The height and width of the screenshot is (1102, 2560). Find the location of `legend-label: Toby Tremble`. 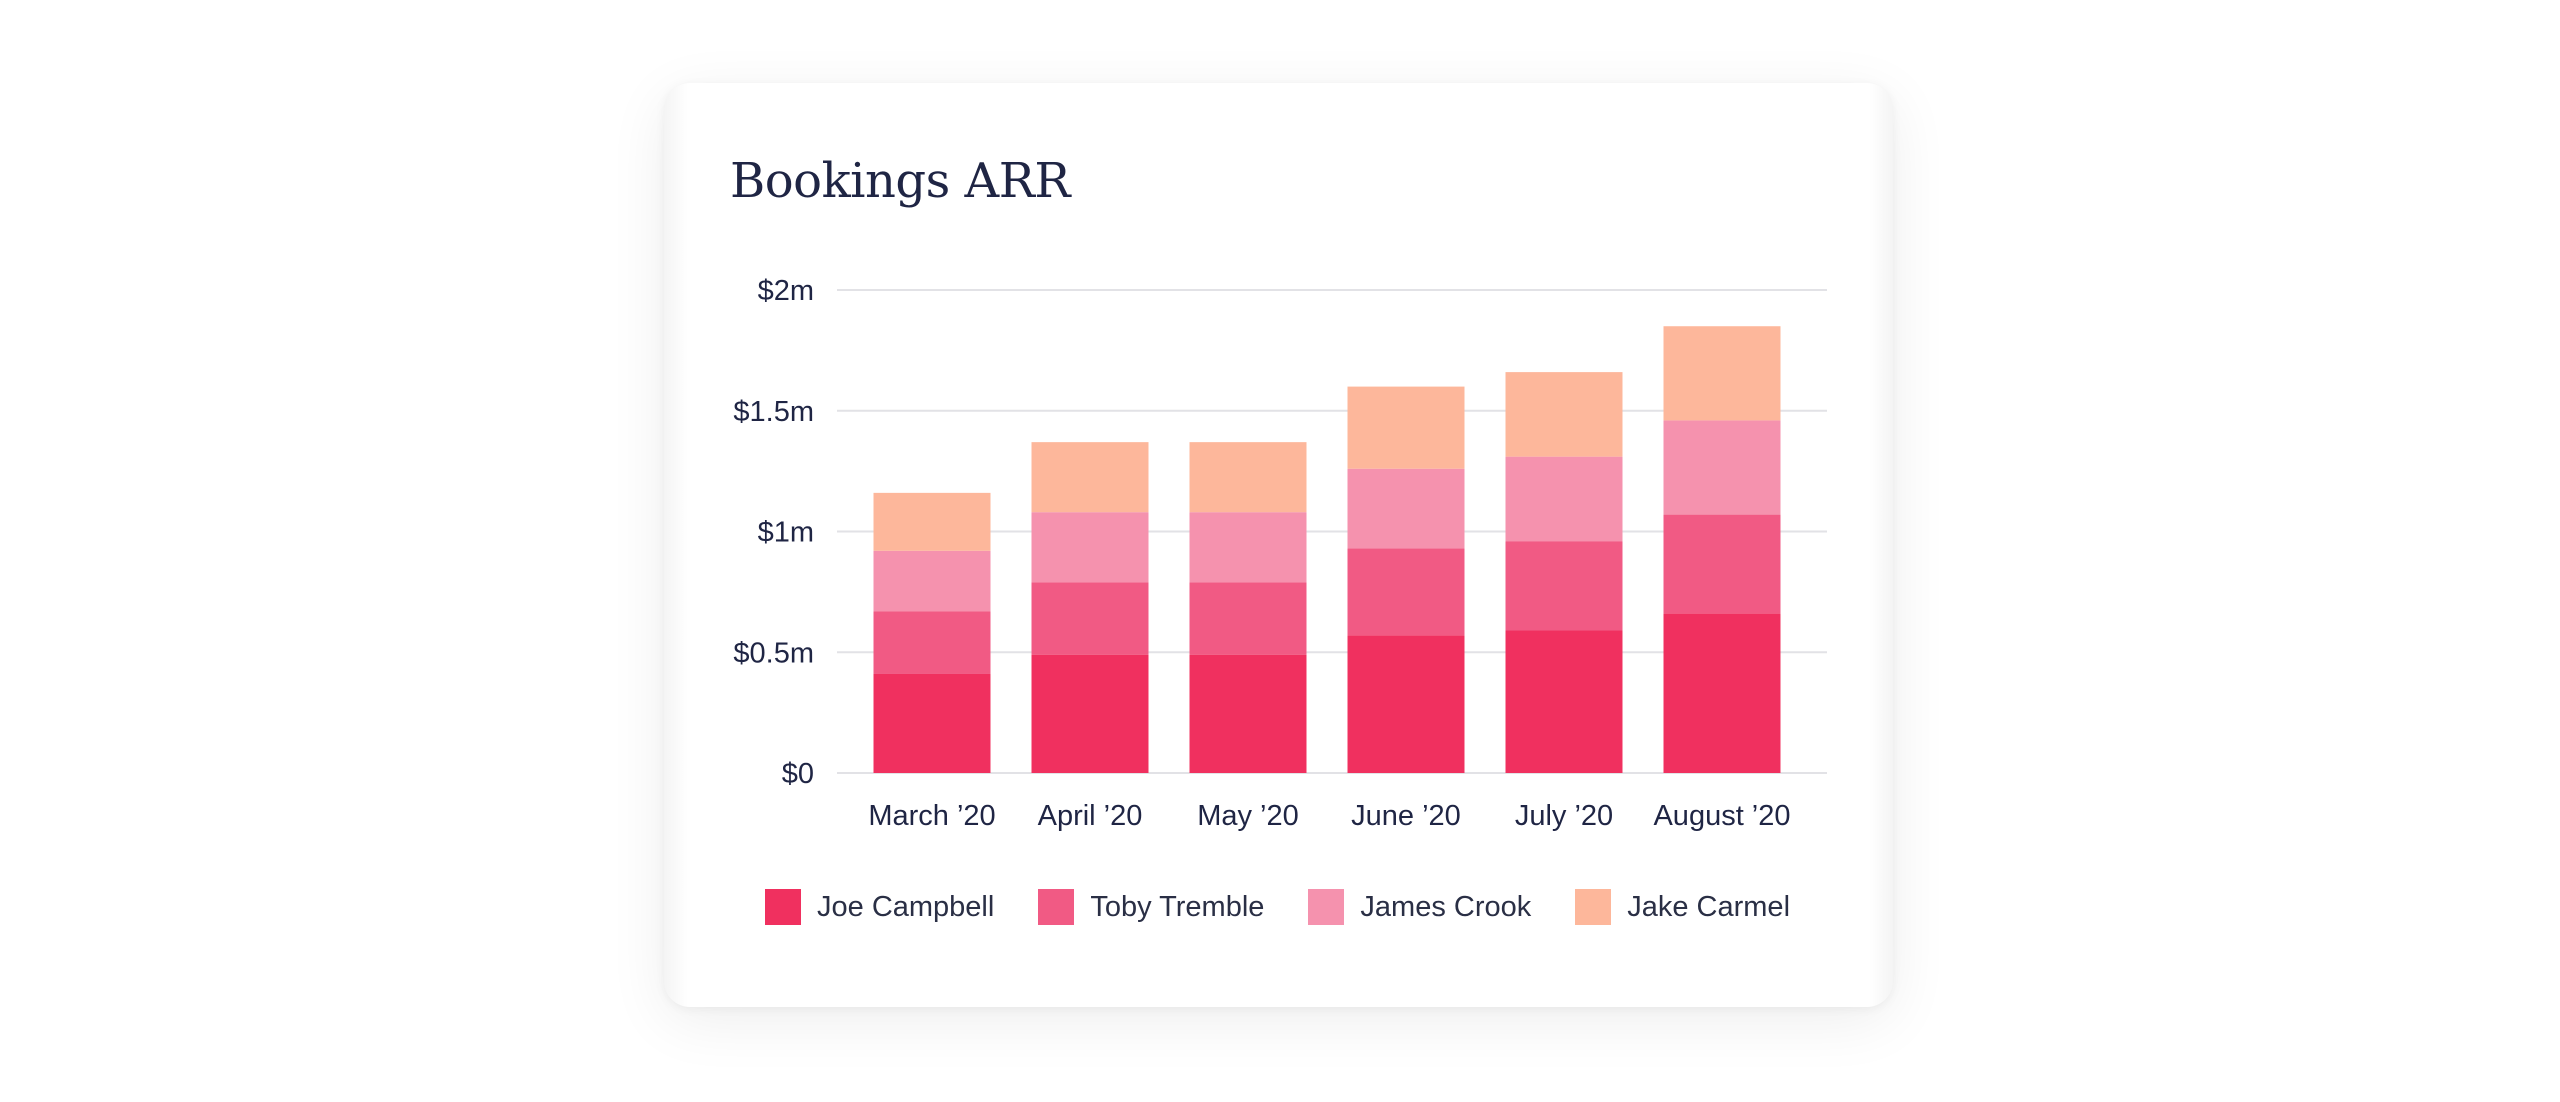

legend-label: Toby Tremble is located at coordinates (1177, 906).